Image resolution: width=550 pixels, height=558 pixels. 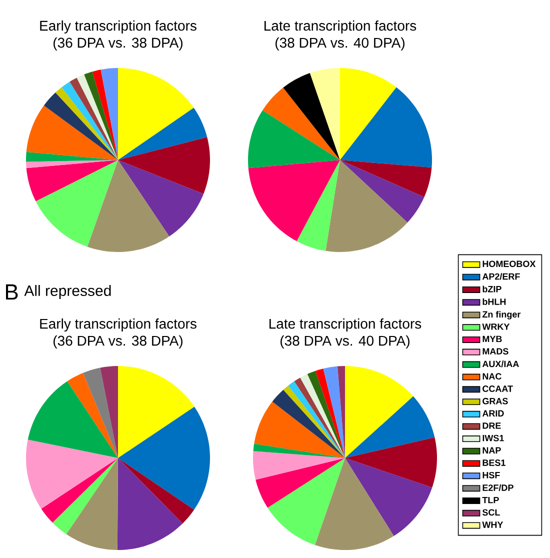 What do you see at coordinates (493, 413) in the screenshot?
I see `legend-label: ARID` at bounding box center [493, 413].